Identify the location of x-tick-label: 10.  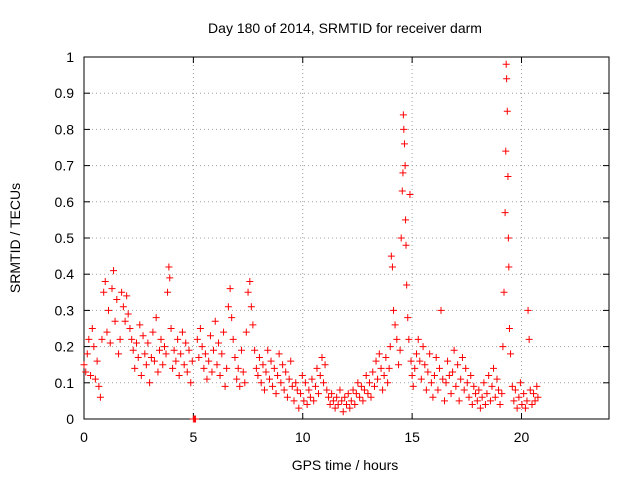
(303, 437).